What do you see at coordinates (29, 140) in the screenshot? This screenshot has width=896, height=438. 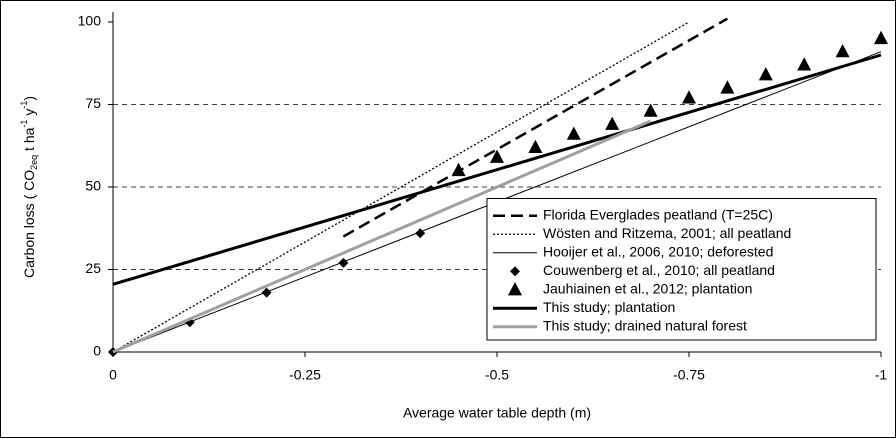 I see `y-label-part: t ha` at bounding box center [29, 140].